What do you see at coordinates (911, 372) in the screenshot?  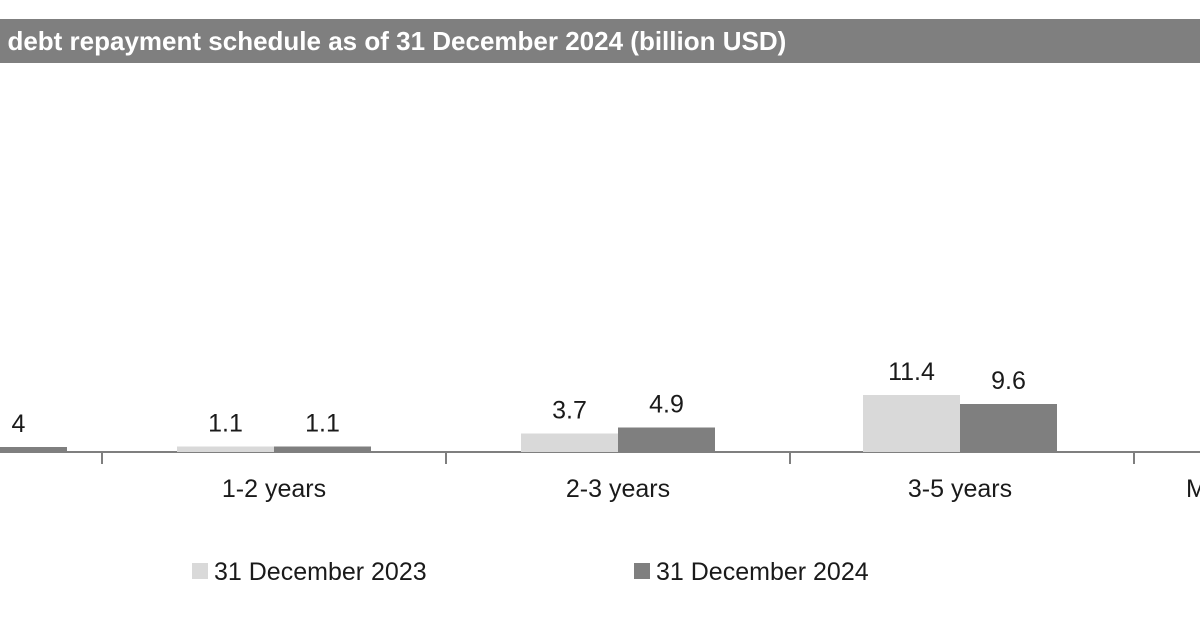 I see `data-label-2023-3: 11.4` at bounding box center [911, 372].